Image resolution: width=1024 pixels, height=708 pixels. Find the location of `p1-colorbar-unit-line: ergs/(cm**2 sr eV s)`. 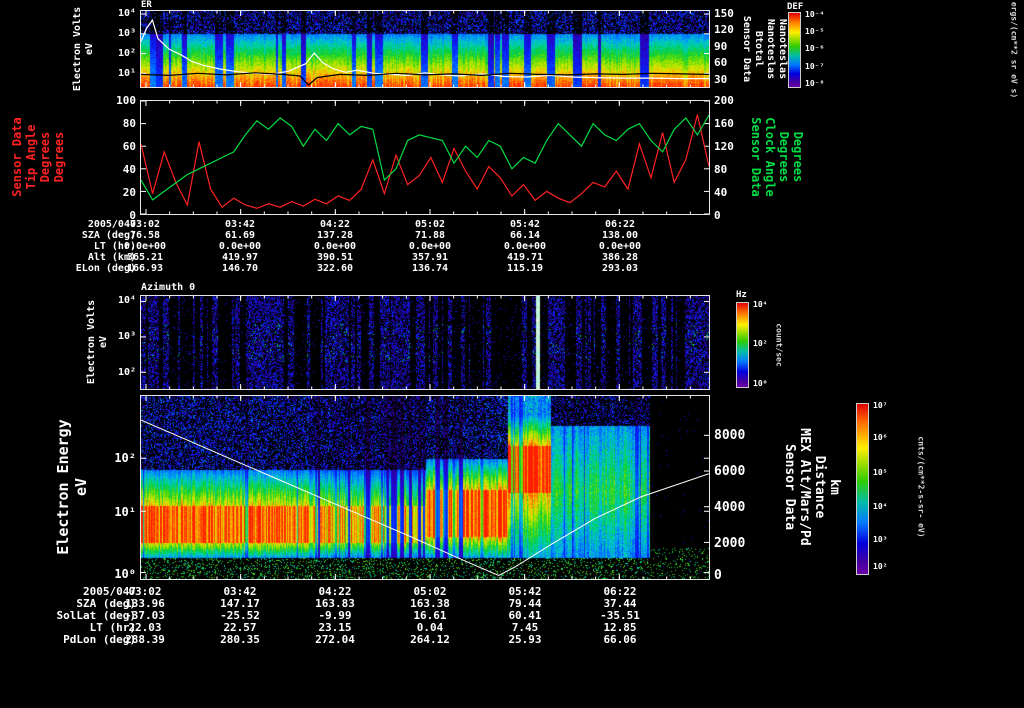

p1-colorbar-unit-line: ergs/(cm**2 sr eV s) is located at coordinates (1014, 50).